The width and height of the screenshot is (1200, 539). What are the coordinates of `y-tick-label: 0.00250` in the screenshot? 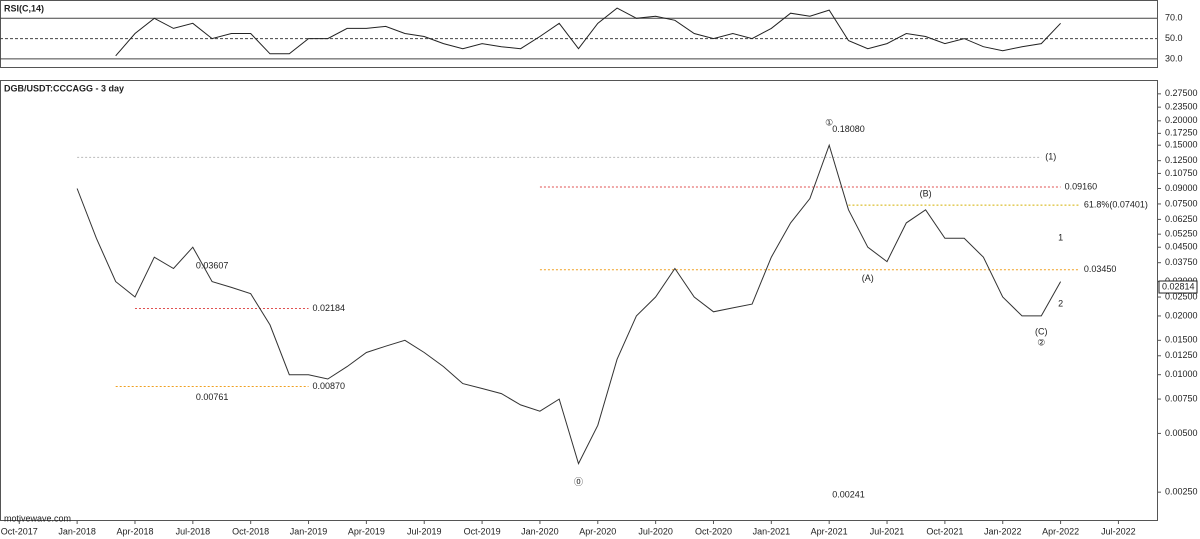 It's located at (1181, 492).